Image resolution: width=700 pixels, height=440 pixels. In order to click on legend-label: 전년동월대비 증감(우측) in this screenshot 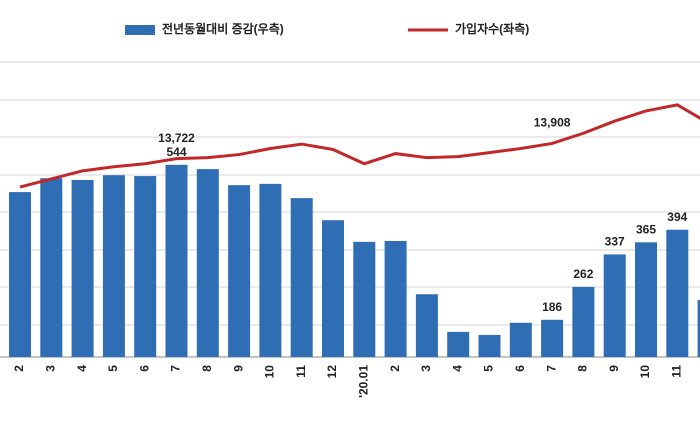, I will do `click(223, 28)`.